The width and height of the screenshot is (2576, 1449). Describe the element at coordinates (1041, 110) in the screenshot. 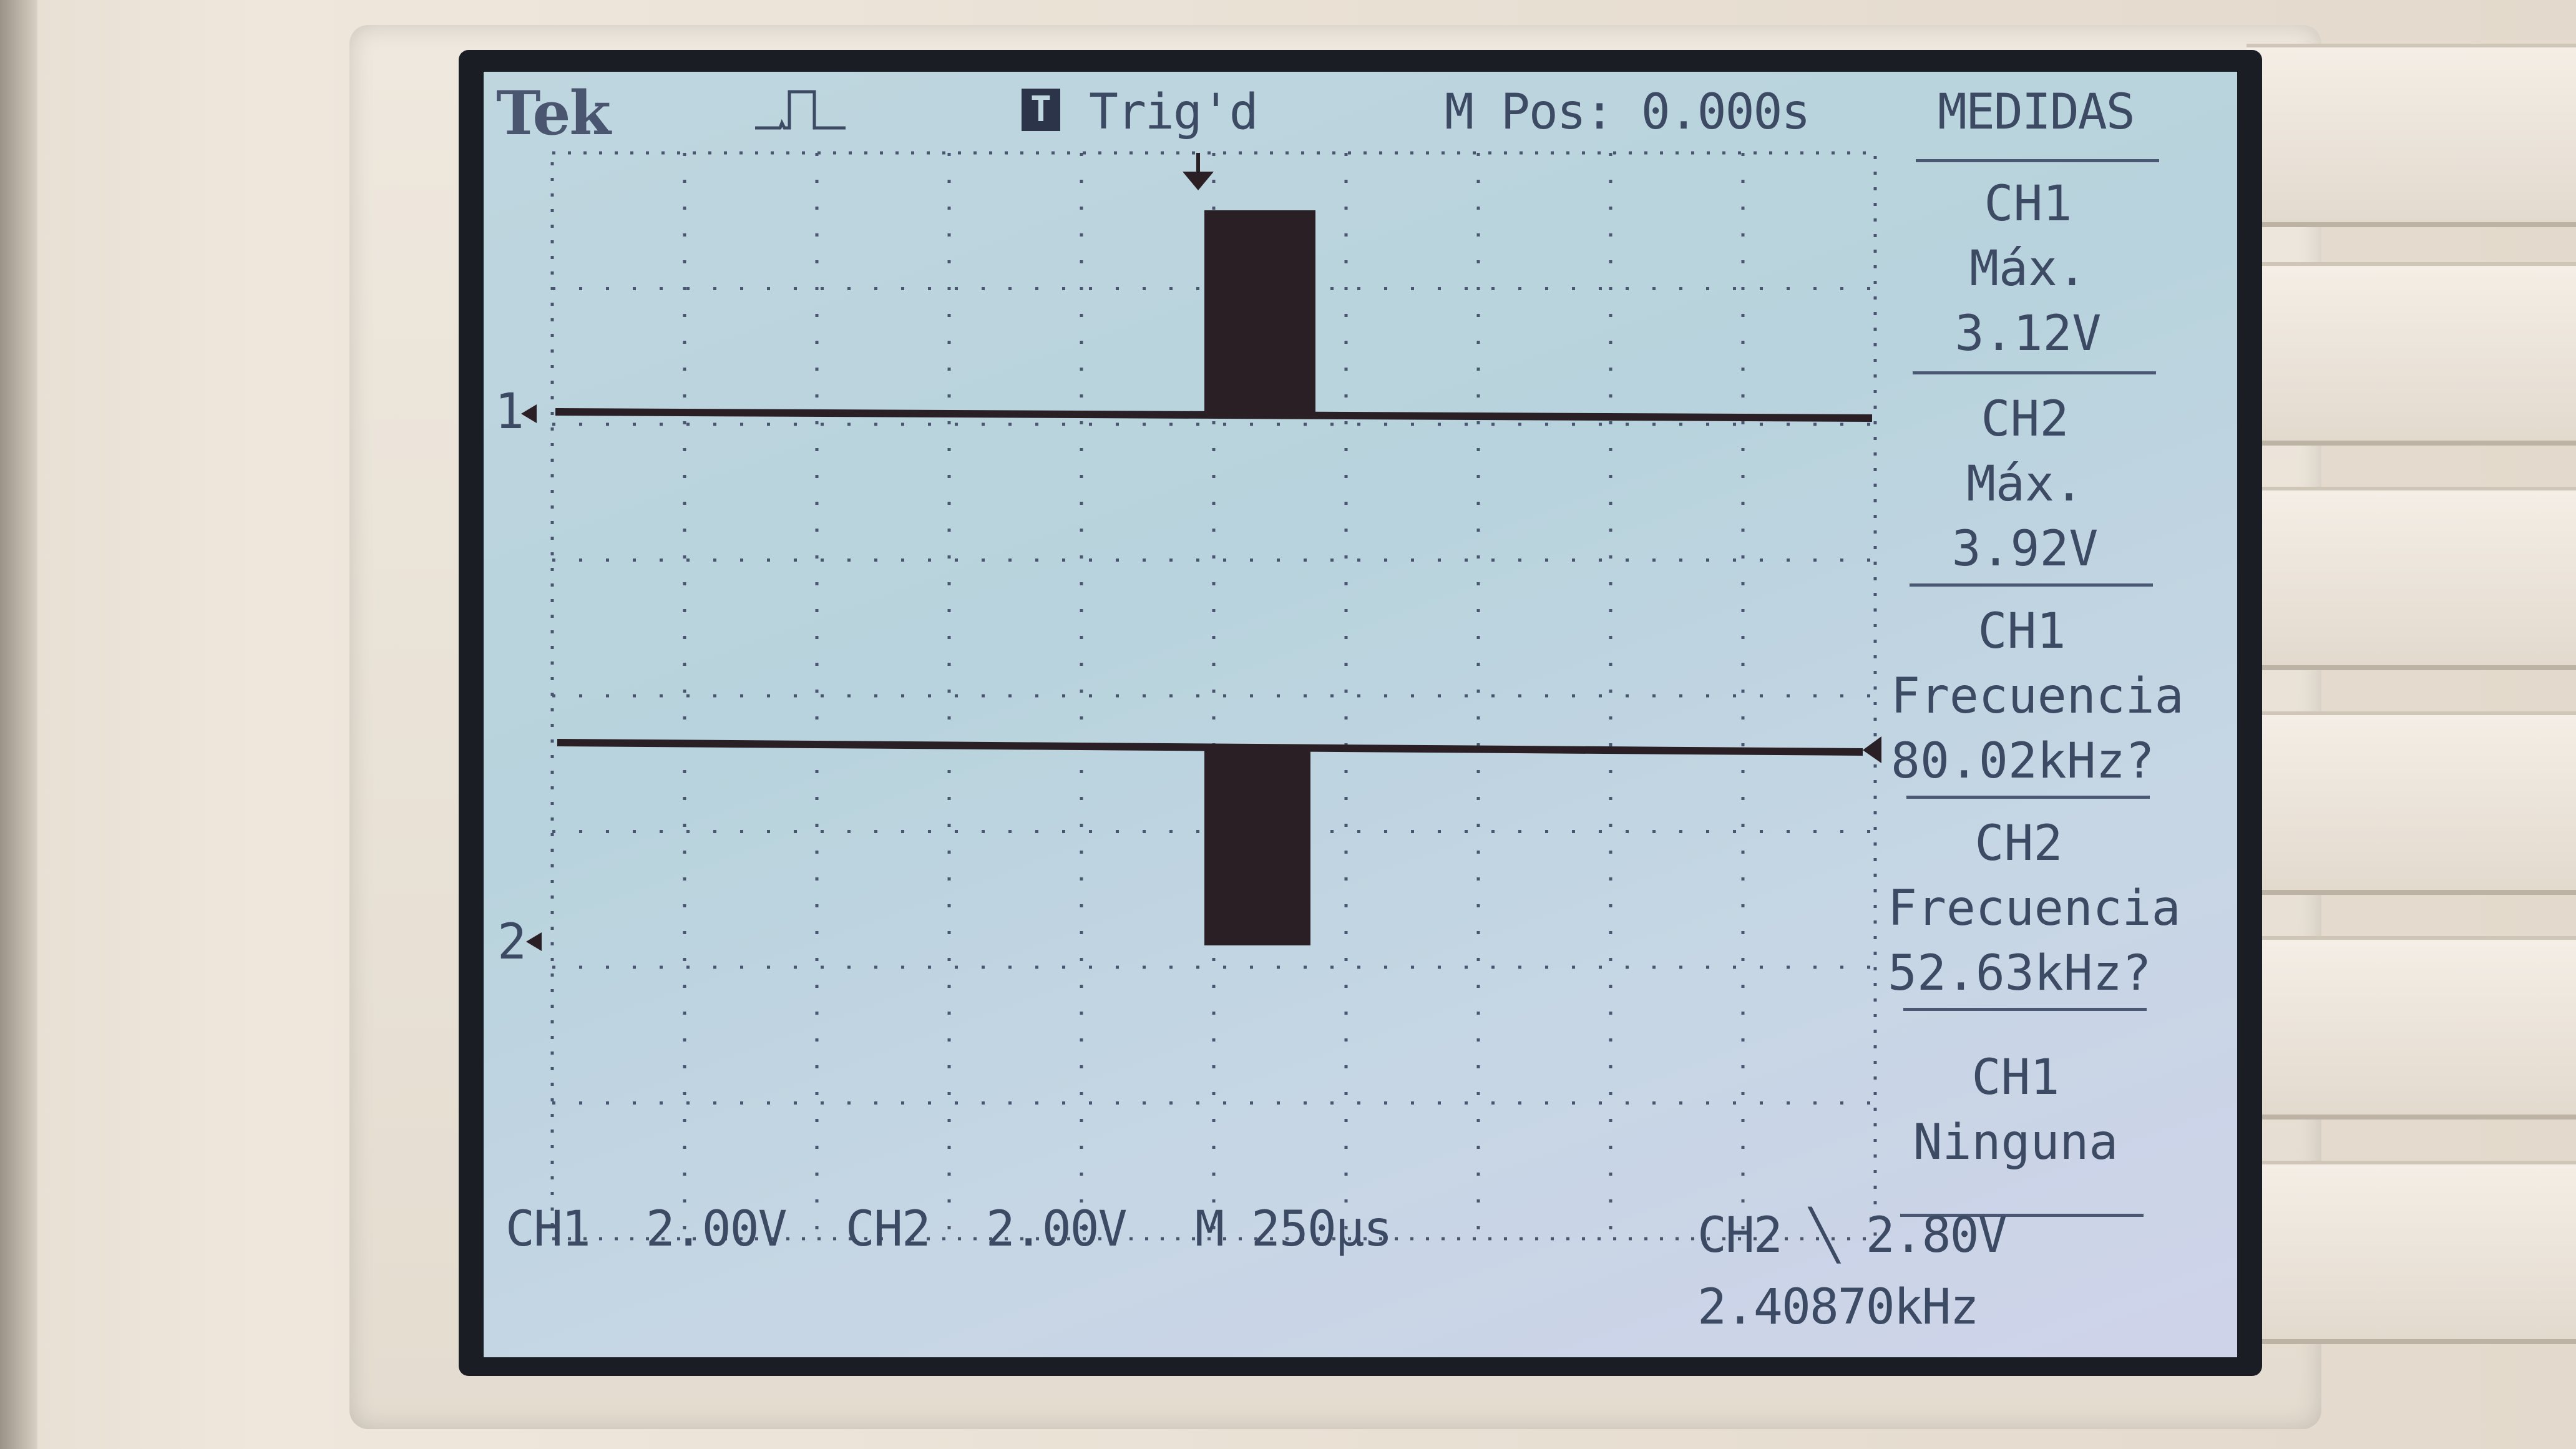

I see `trigger-badge: T` at that location.